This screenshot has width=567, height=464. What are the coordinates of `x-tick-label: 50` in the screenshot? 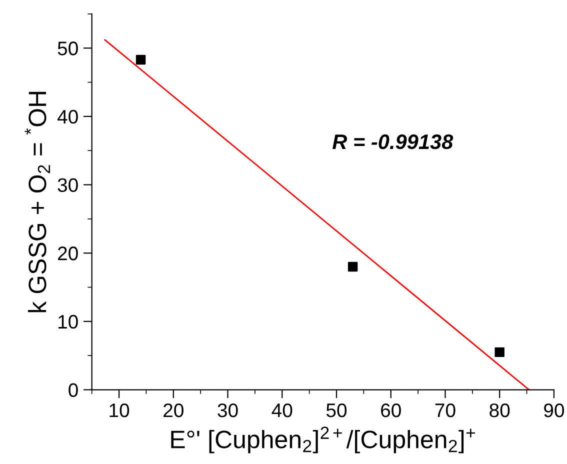 It's located at (336, 410).